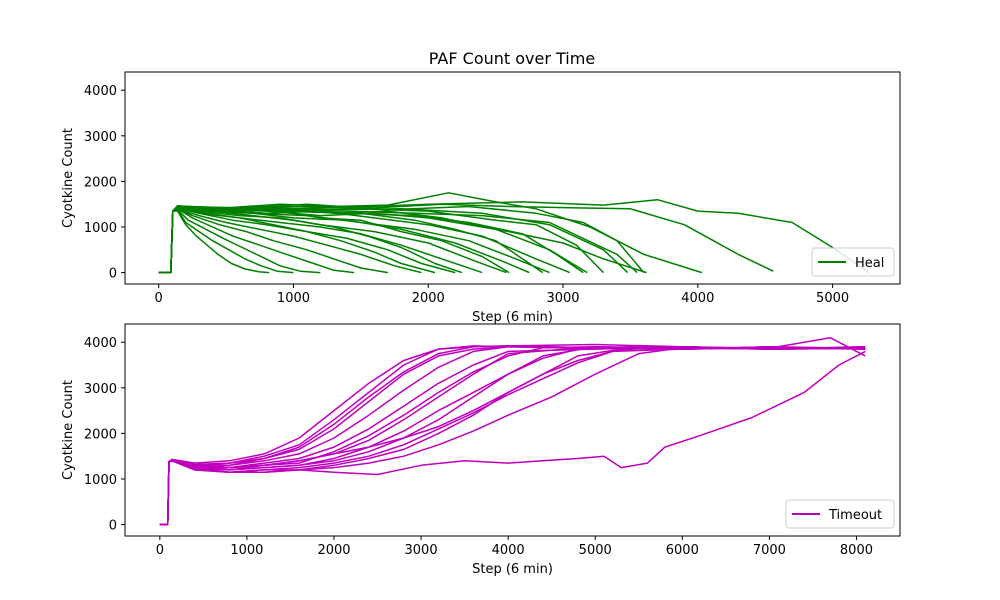  I want to click on x-tick-label: 6000, so click(682, 550).